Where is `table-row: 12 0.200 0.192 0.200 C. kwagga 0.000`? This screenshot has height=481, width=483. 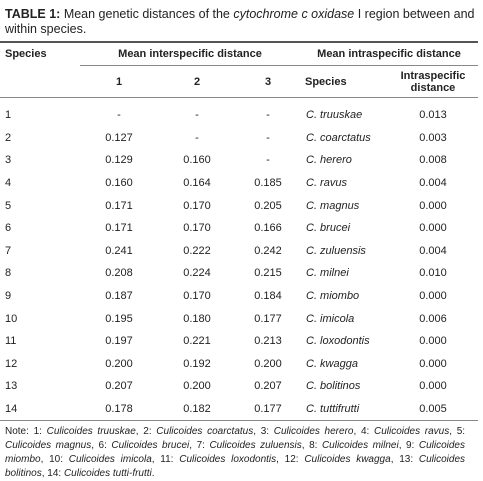
table-row: 12 0.200 0.192 0.200 C. kwagga 0.000 is located at coordinates (239, 364).